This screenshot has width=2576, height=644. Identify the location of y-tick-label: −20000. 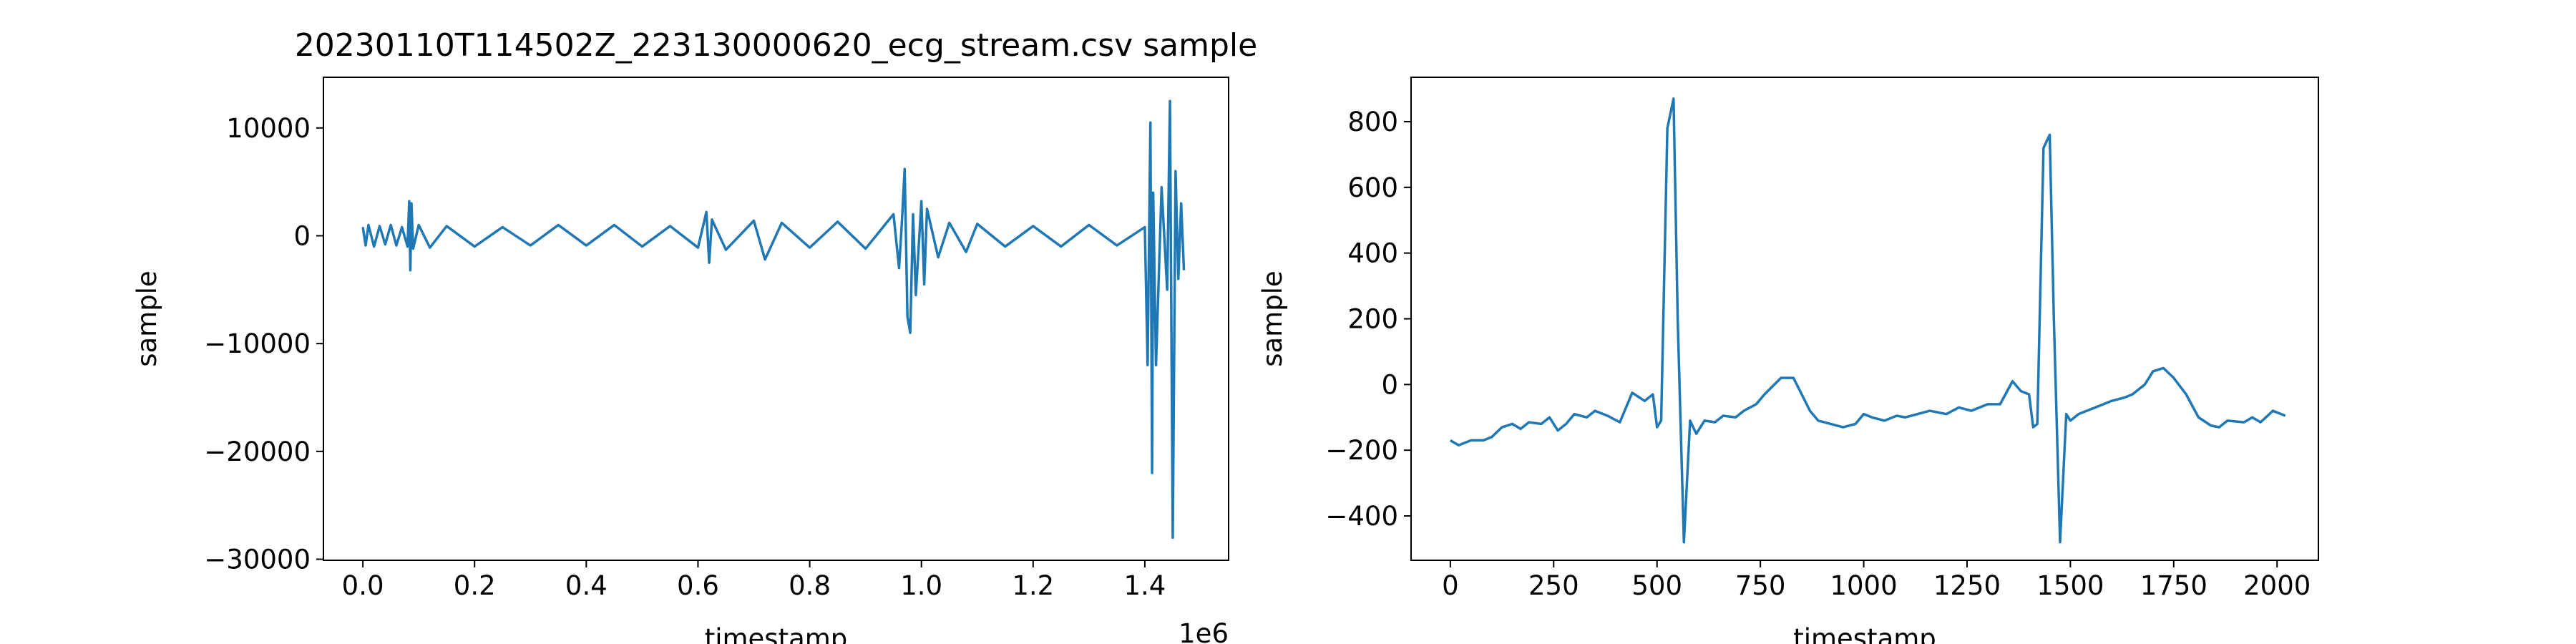
(257, 451).